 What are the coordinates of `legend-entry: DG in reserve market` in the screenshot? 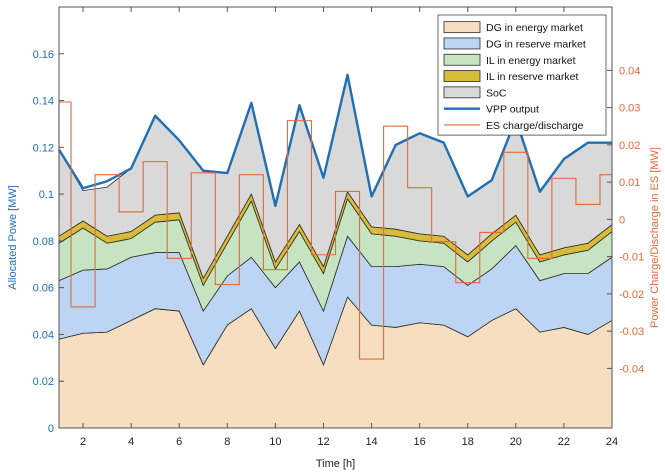 It's located at (536, 44).